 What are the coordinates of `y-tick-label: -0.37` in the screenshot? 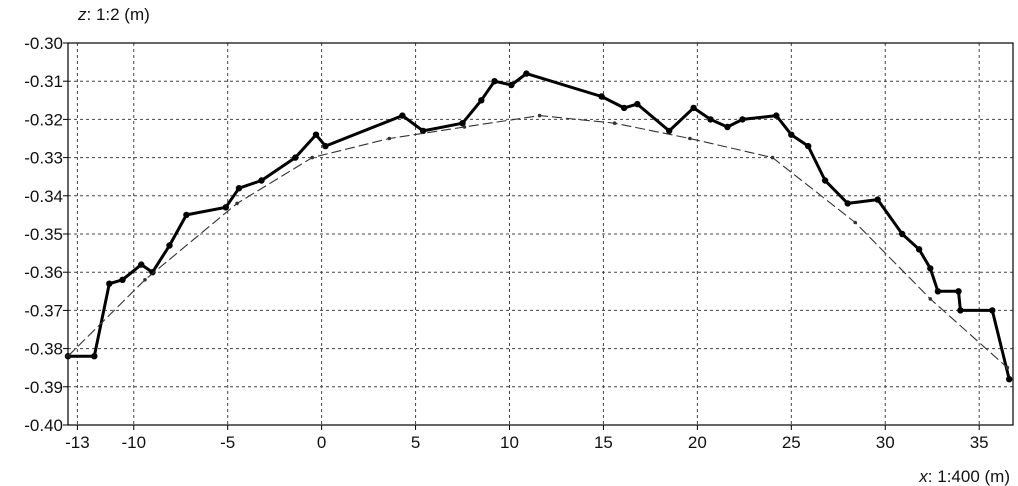 It's located at (43, 310).